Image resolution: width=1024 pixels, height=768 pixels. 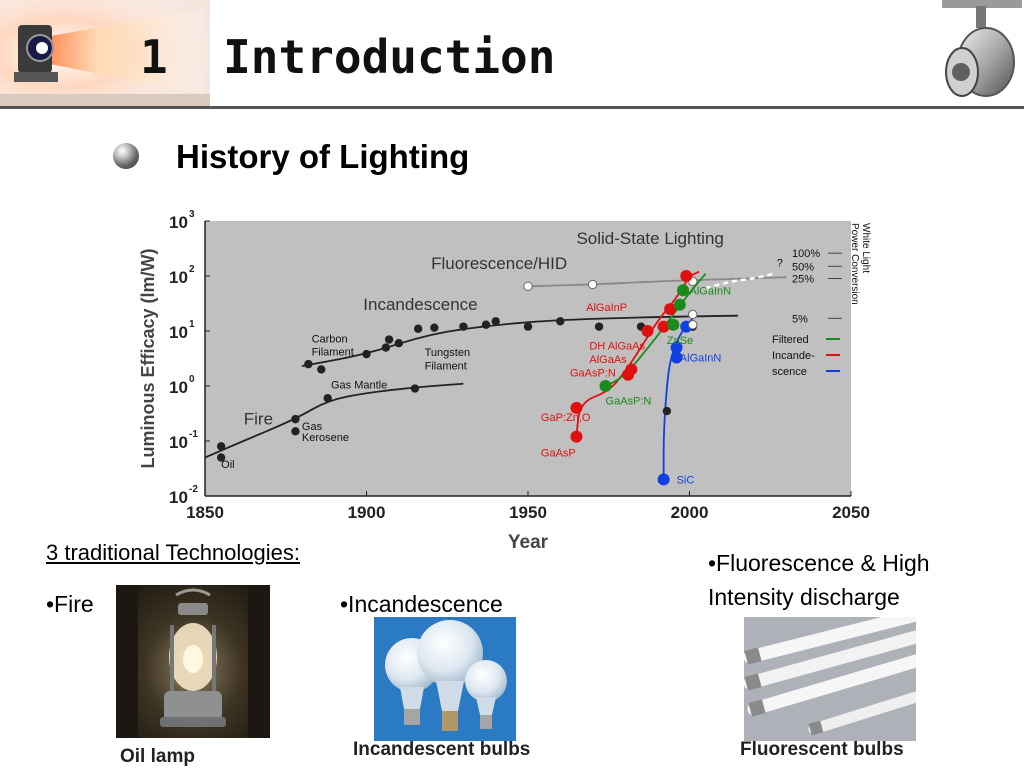 What do you see at coordinates (227, 465) in the screenshot?
I see `annotation-label-0: Oil` at bounding box center [227, 465].